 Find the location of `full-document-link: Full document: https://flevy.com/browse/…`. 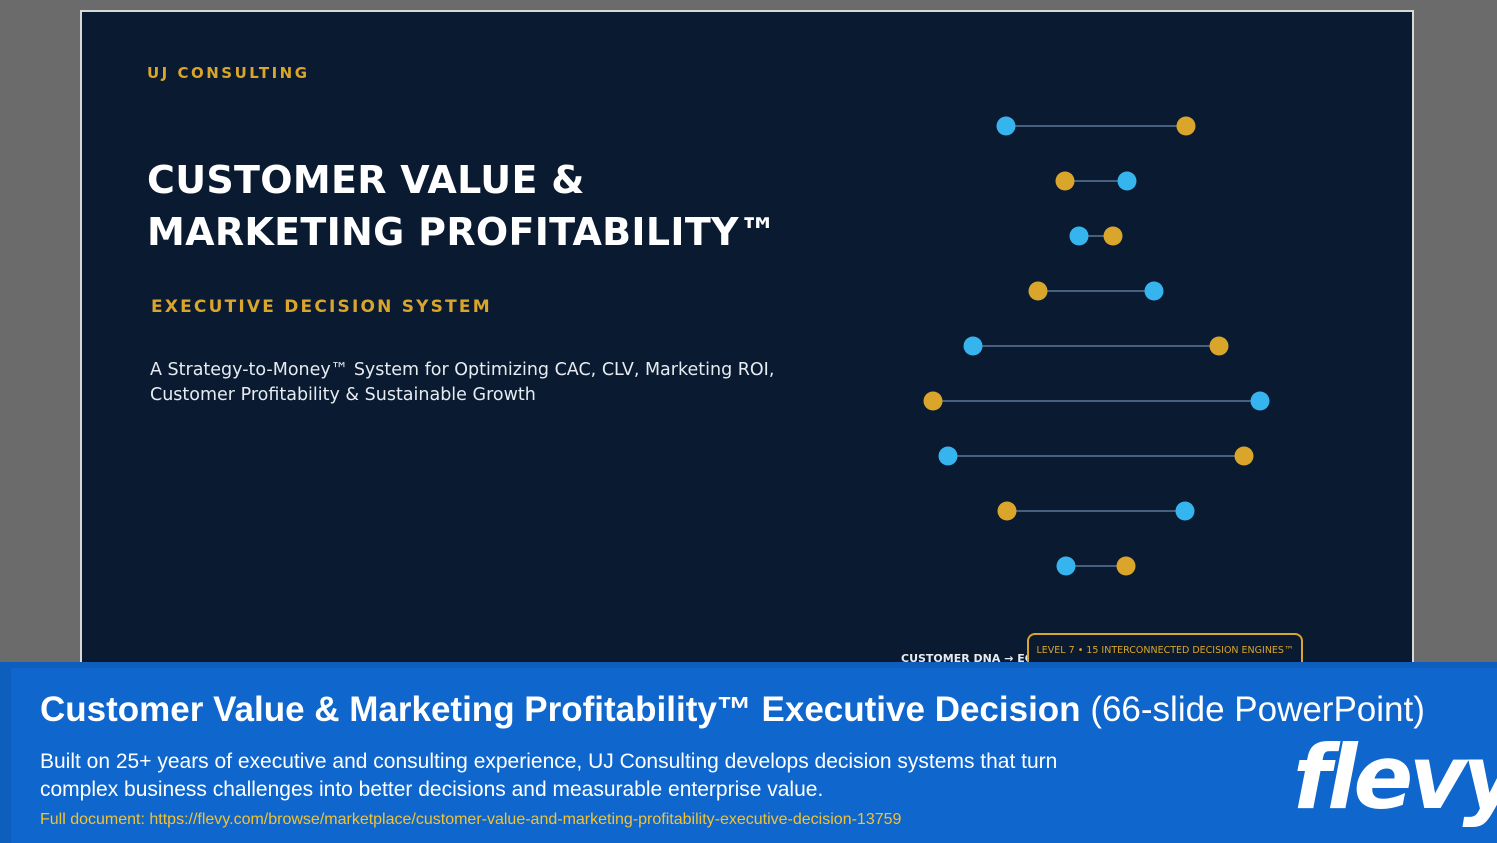

full-document-link: Full document: https://flevy.com/browse/… is located at coordinates (471, 819).